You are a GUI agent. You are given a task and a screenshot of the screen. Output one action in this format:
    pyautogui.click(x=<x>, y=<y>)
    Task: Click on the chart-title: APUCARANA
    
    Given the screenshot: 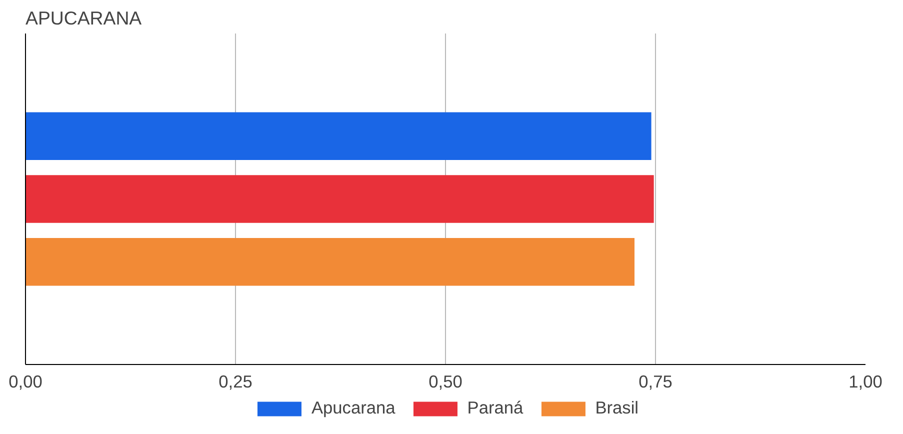 What is the action you would take?
    pyautogui.click(x=84, y=18)
    